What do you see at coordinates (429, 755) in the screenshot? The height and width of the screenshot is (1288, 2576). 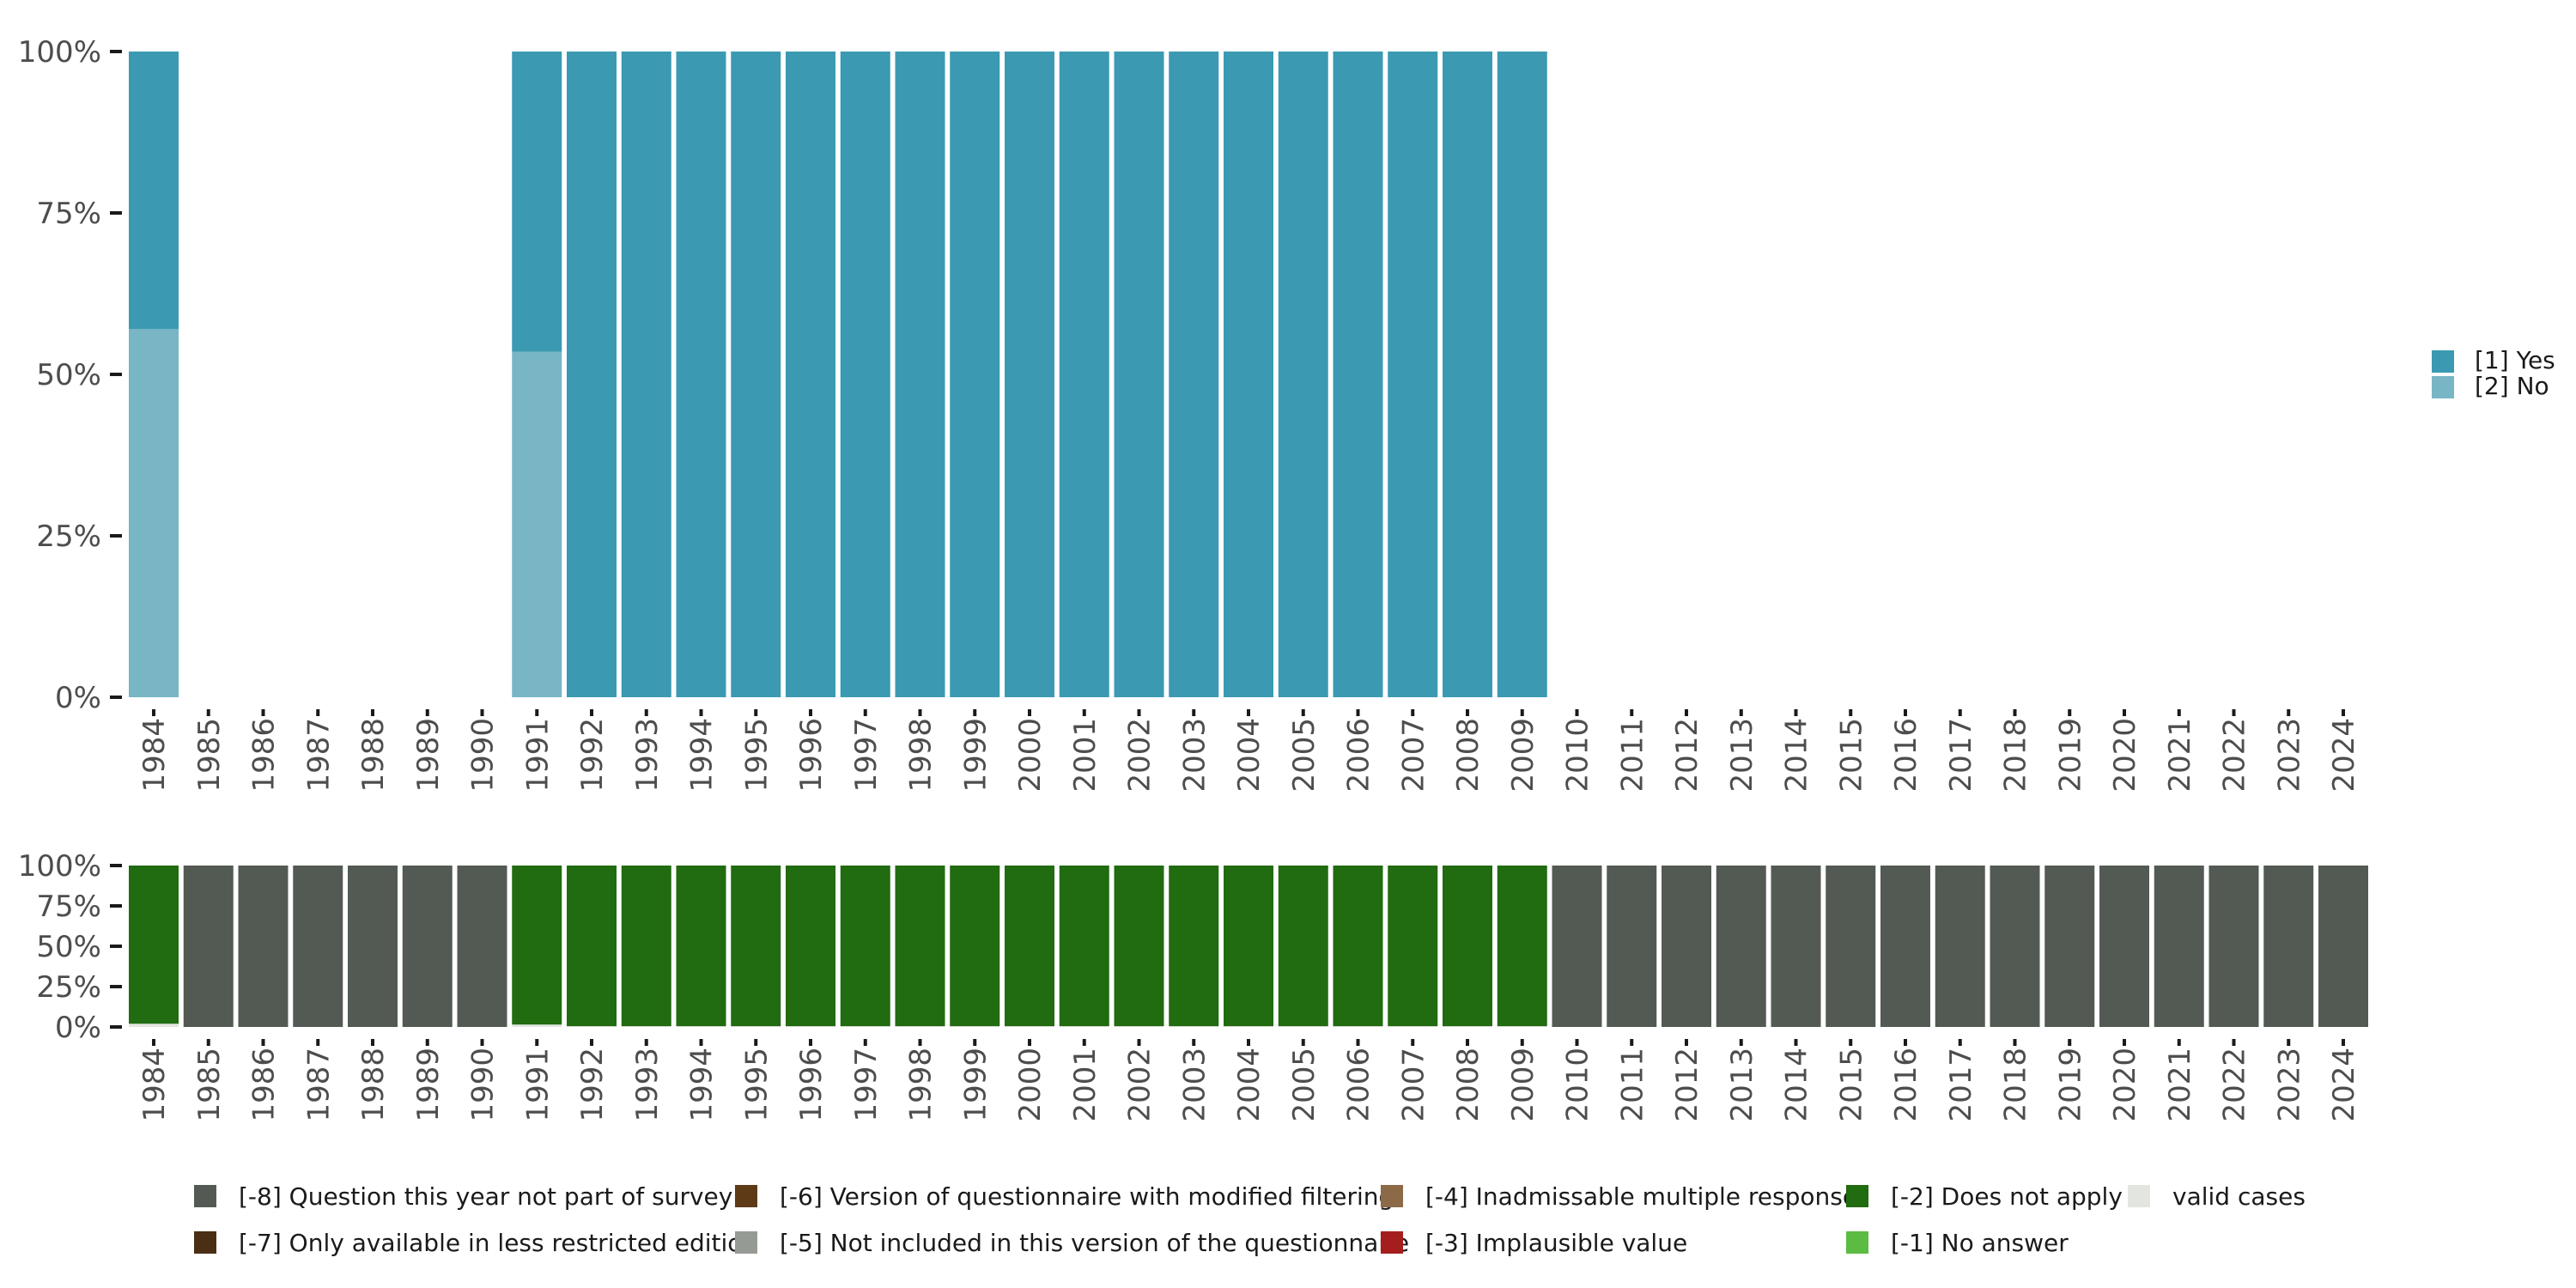 I see `top-x-tick-label-1989: 1989` at bounding box center [429, 755].